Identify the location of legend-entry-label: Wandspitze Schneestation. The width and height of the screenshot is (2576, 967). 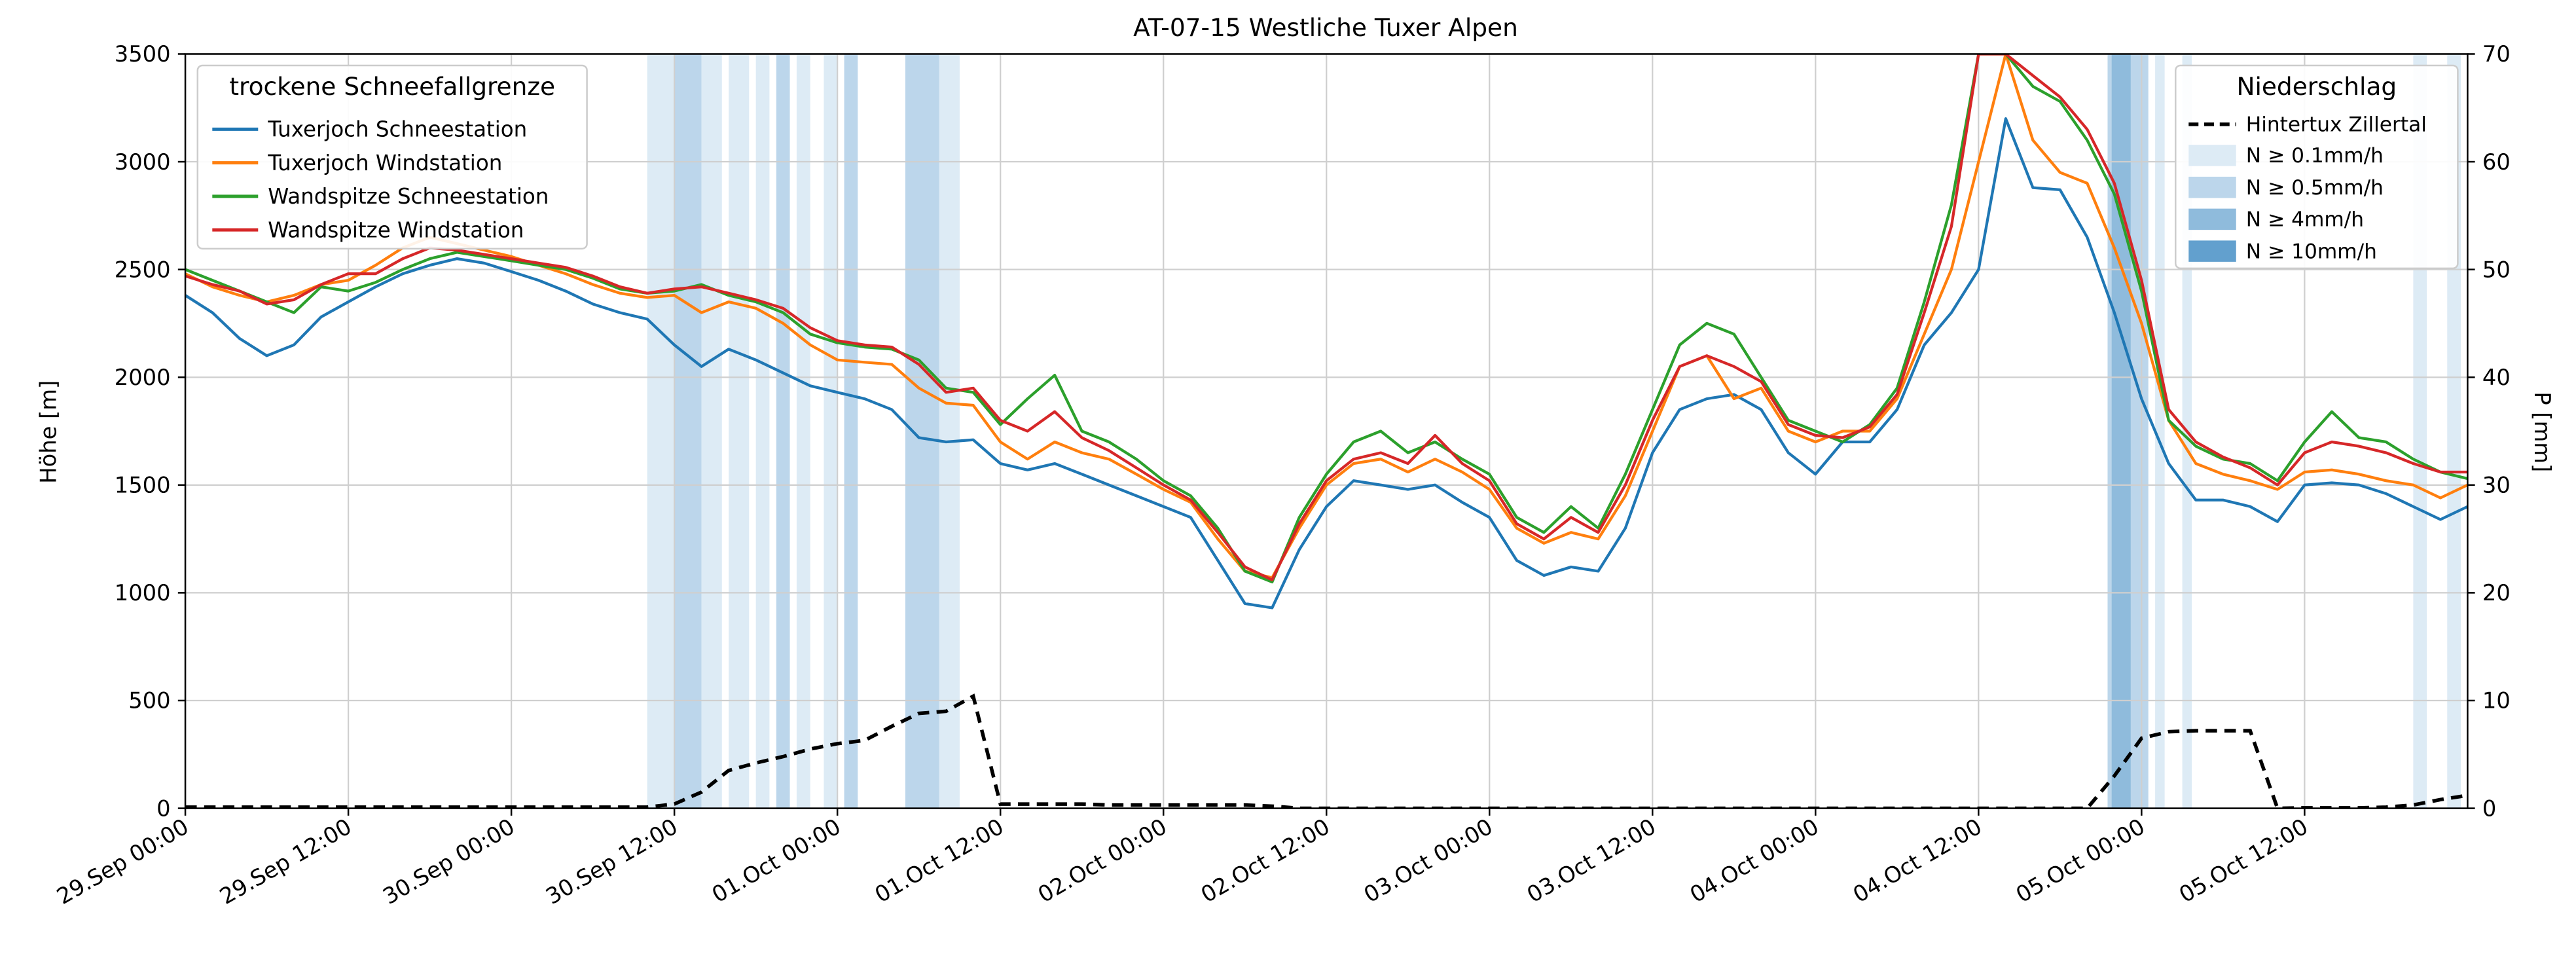
(408, 197).